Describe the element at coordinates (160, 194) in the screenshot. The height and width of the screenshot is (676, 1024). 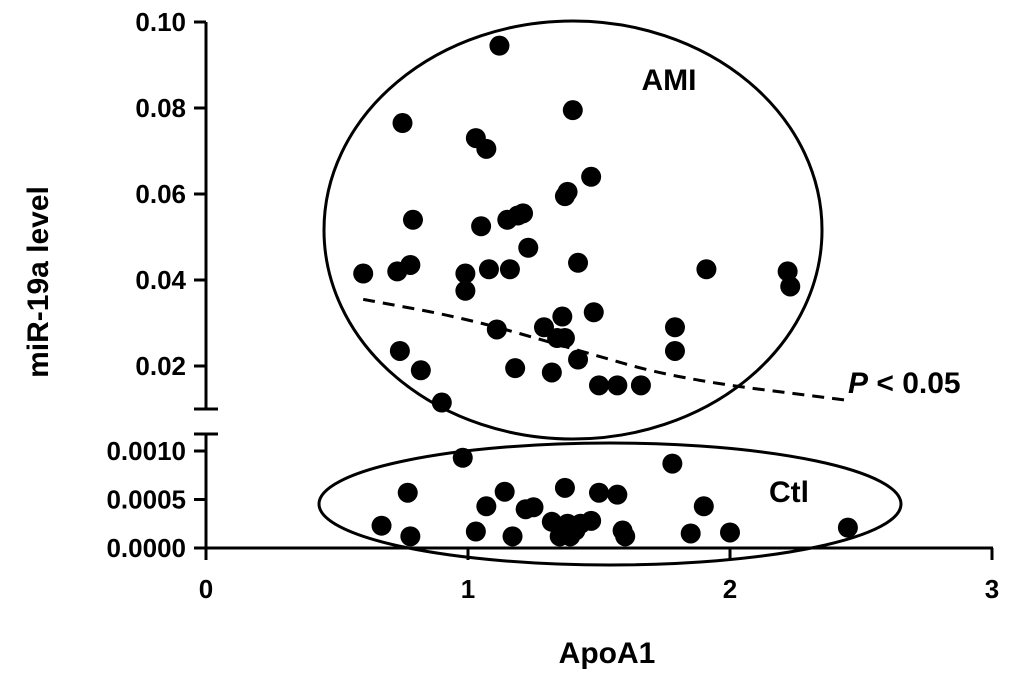
I see `y-upper-tick-label: 0.06` at that location.